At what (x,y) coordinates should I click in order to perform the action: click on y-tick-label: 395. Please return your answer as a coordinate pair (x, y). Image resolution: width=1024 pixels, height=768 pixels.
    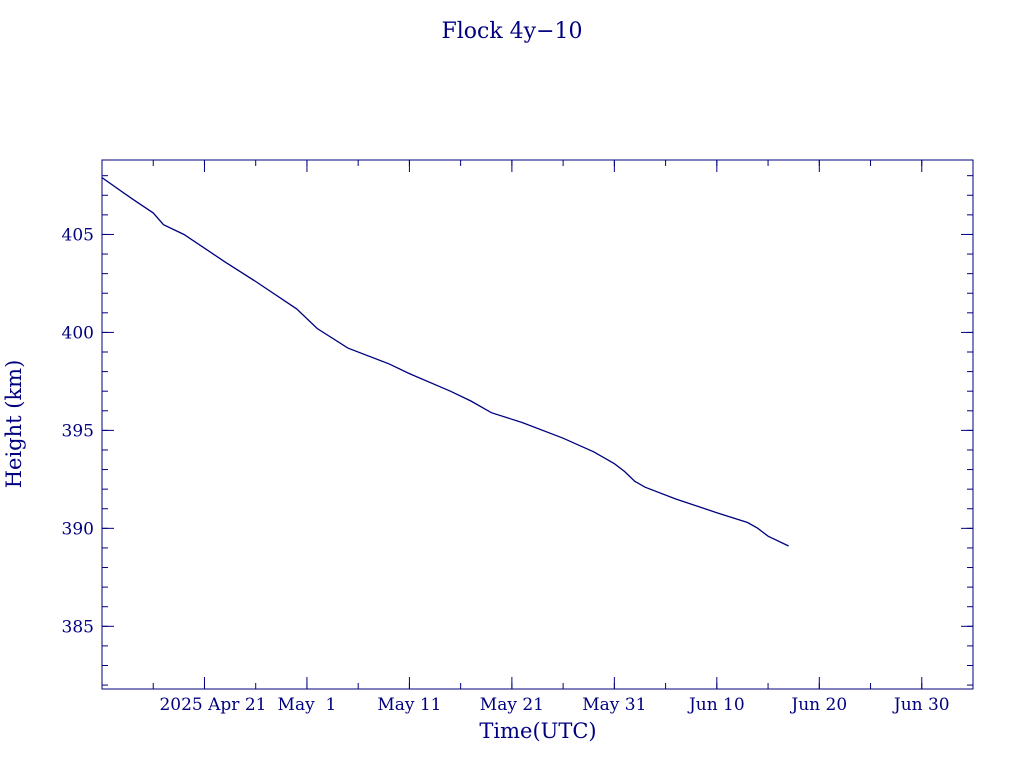
    Looking at the image, I should click on (78, 431).